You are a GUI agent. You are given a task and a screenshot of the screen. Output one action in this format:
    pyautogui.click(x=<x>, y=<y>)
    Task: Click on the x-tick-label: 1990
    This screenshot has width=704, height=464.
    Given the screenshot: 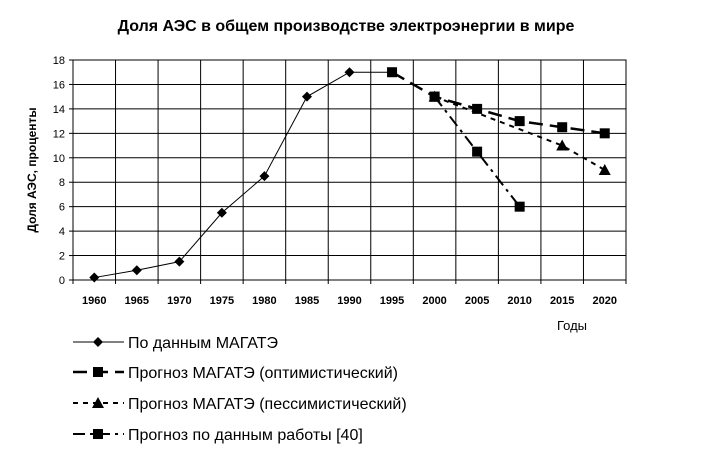 What is the action you would take?
    pyautogui.click(x=349, y=301)
    